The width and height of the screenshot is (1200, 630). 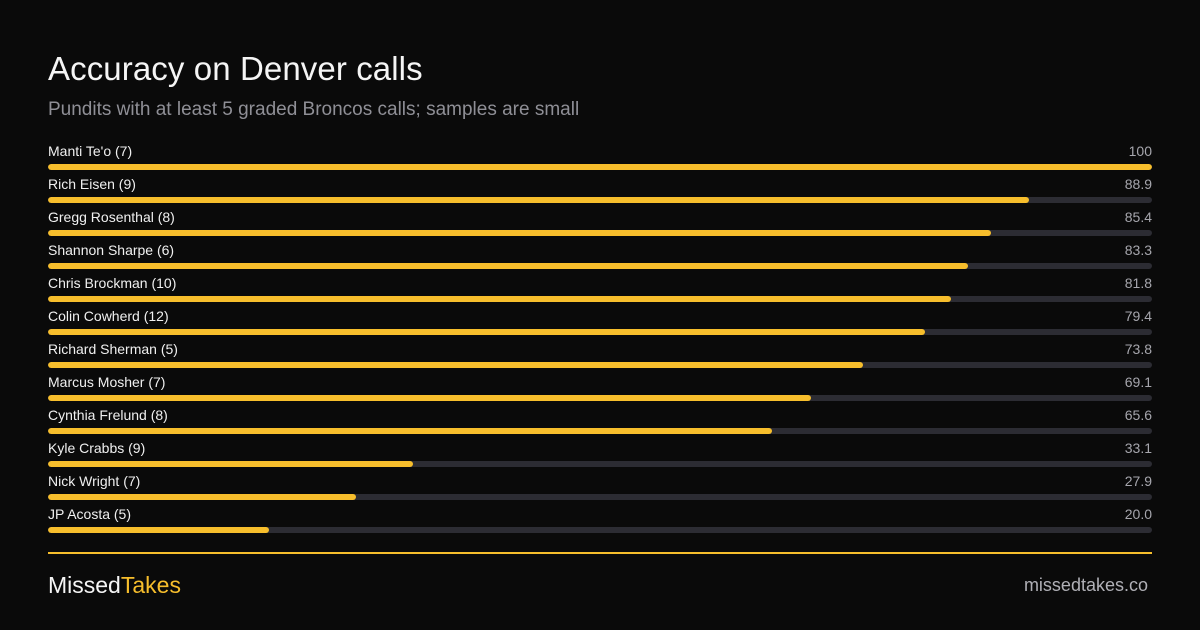 What do you see at coordinates (600, 159) in the screenshot?
I see `bar-row: Manti Te'o (7) 100` at bounding box center [600, 159].